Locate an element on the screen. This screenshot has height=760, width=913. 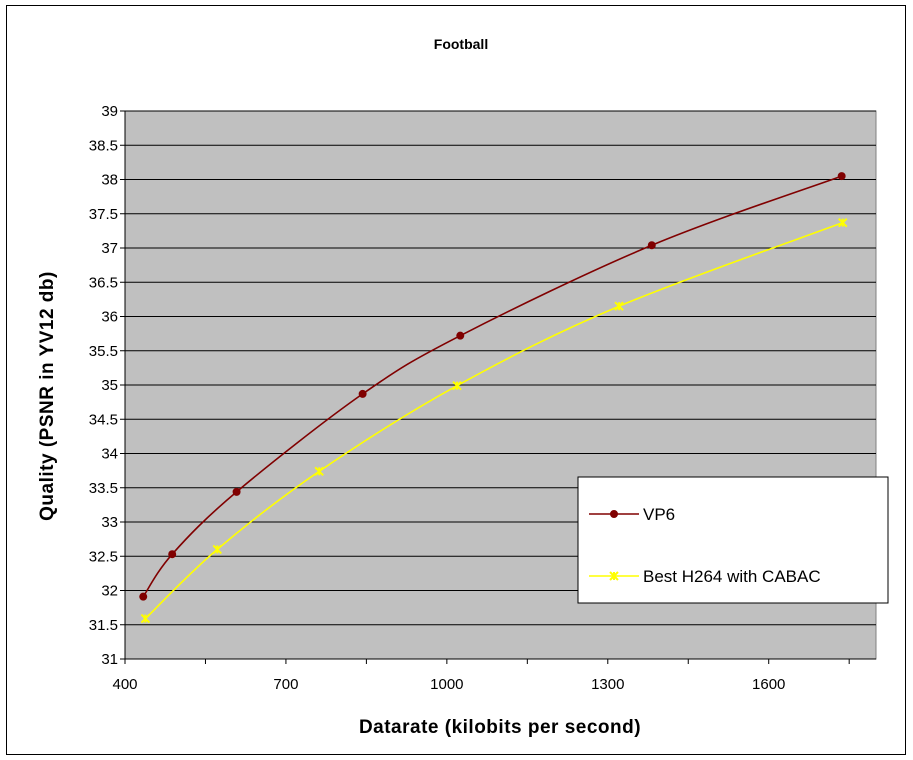
x-axis-label: Datarate (kilobits per second) is located at coordinates (500, 727).